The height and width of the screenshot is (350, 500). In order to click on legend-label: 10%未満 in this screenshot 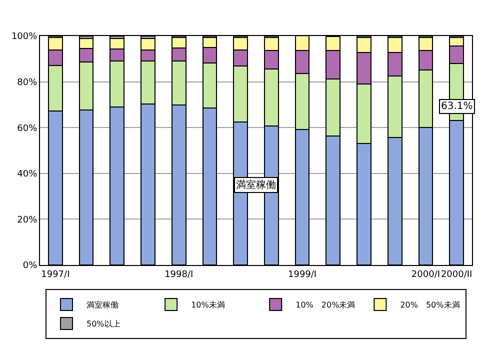, I will do `click(208, 305)`.